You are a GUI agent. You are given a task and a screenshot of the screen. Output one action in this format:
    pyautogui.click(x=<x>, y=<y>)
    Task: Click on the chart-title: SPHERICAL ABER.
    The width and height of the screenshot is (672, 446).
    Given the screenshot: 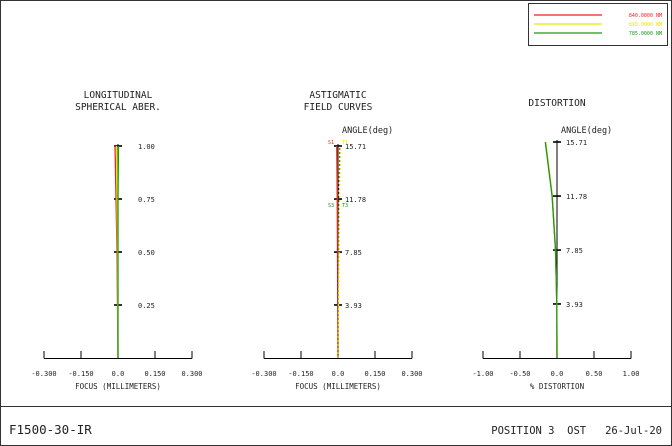 What is the action you would take?
    pyautogui.click(x=118, y=107)
    